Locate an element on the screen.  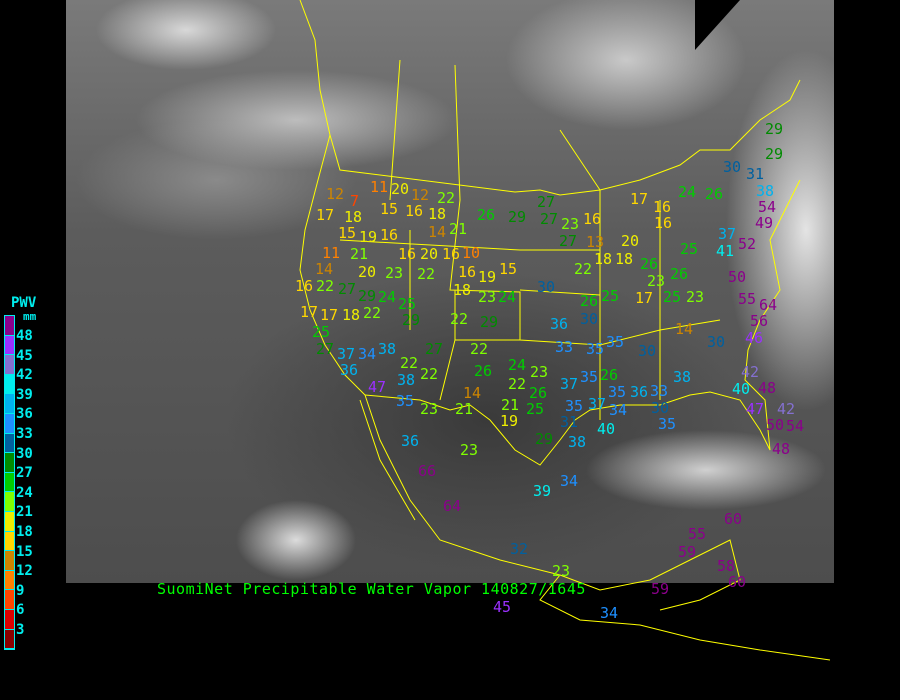
station-pwv-label: 55 is located at coordinates (697, 534).